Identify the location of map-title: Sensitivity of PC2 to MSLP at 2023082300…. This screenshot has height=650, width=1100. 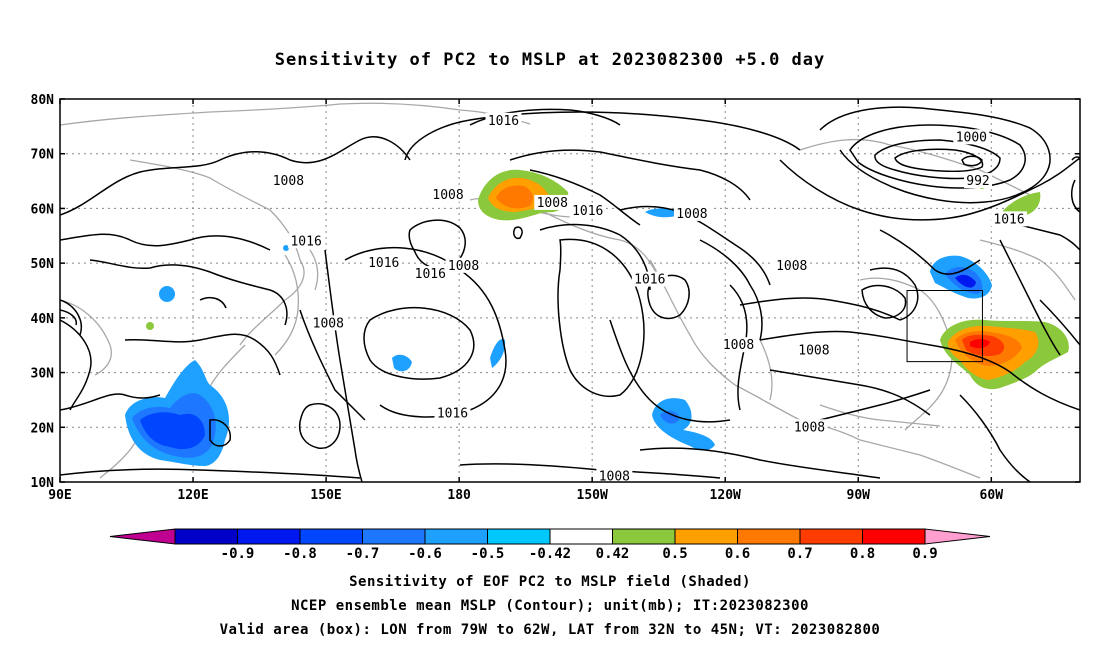
(550, 60).